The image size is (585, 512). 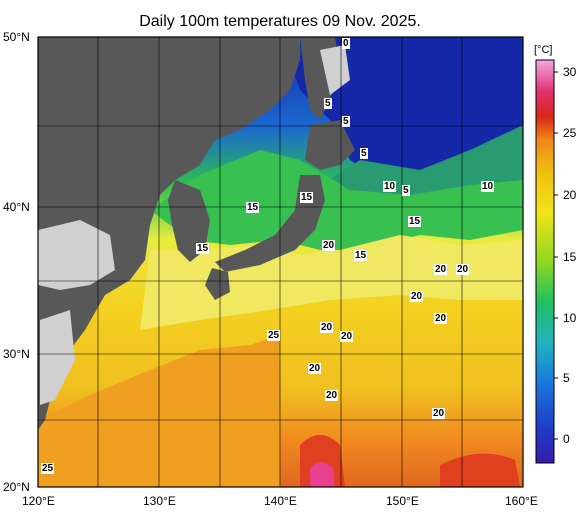 I want to click on colorbar-tick-20: 20, so click(x=570, y=195).